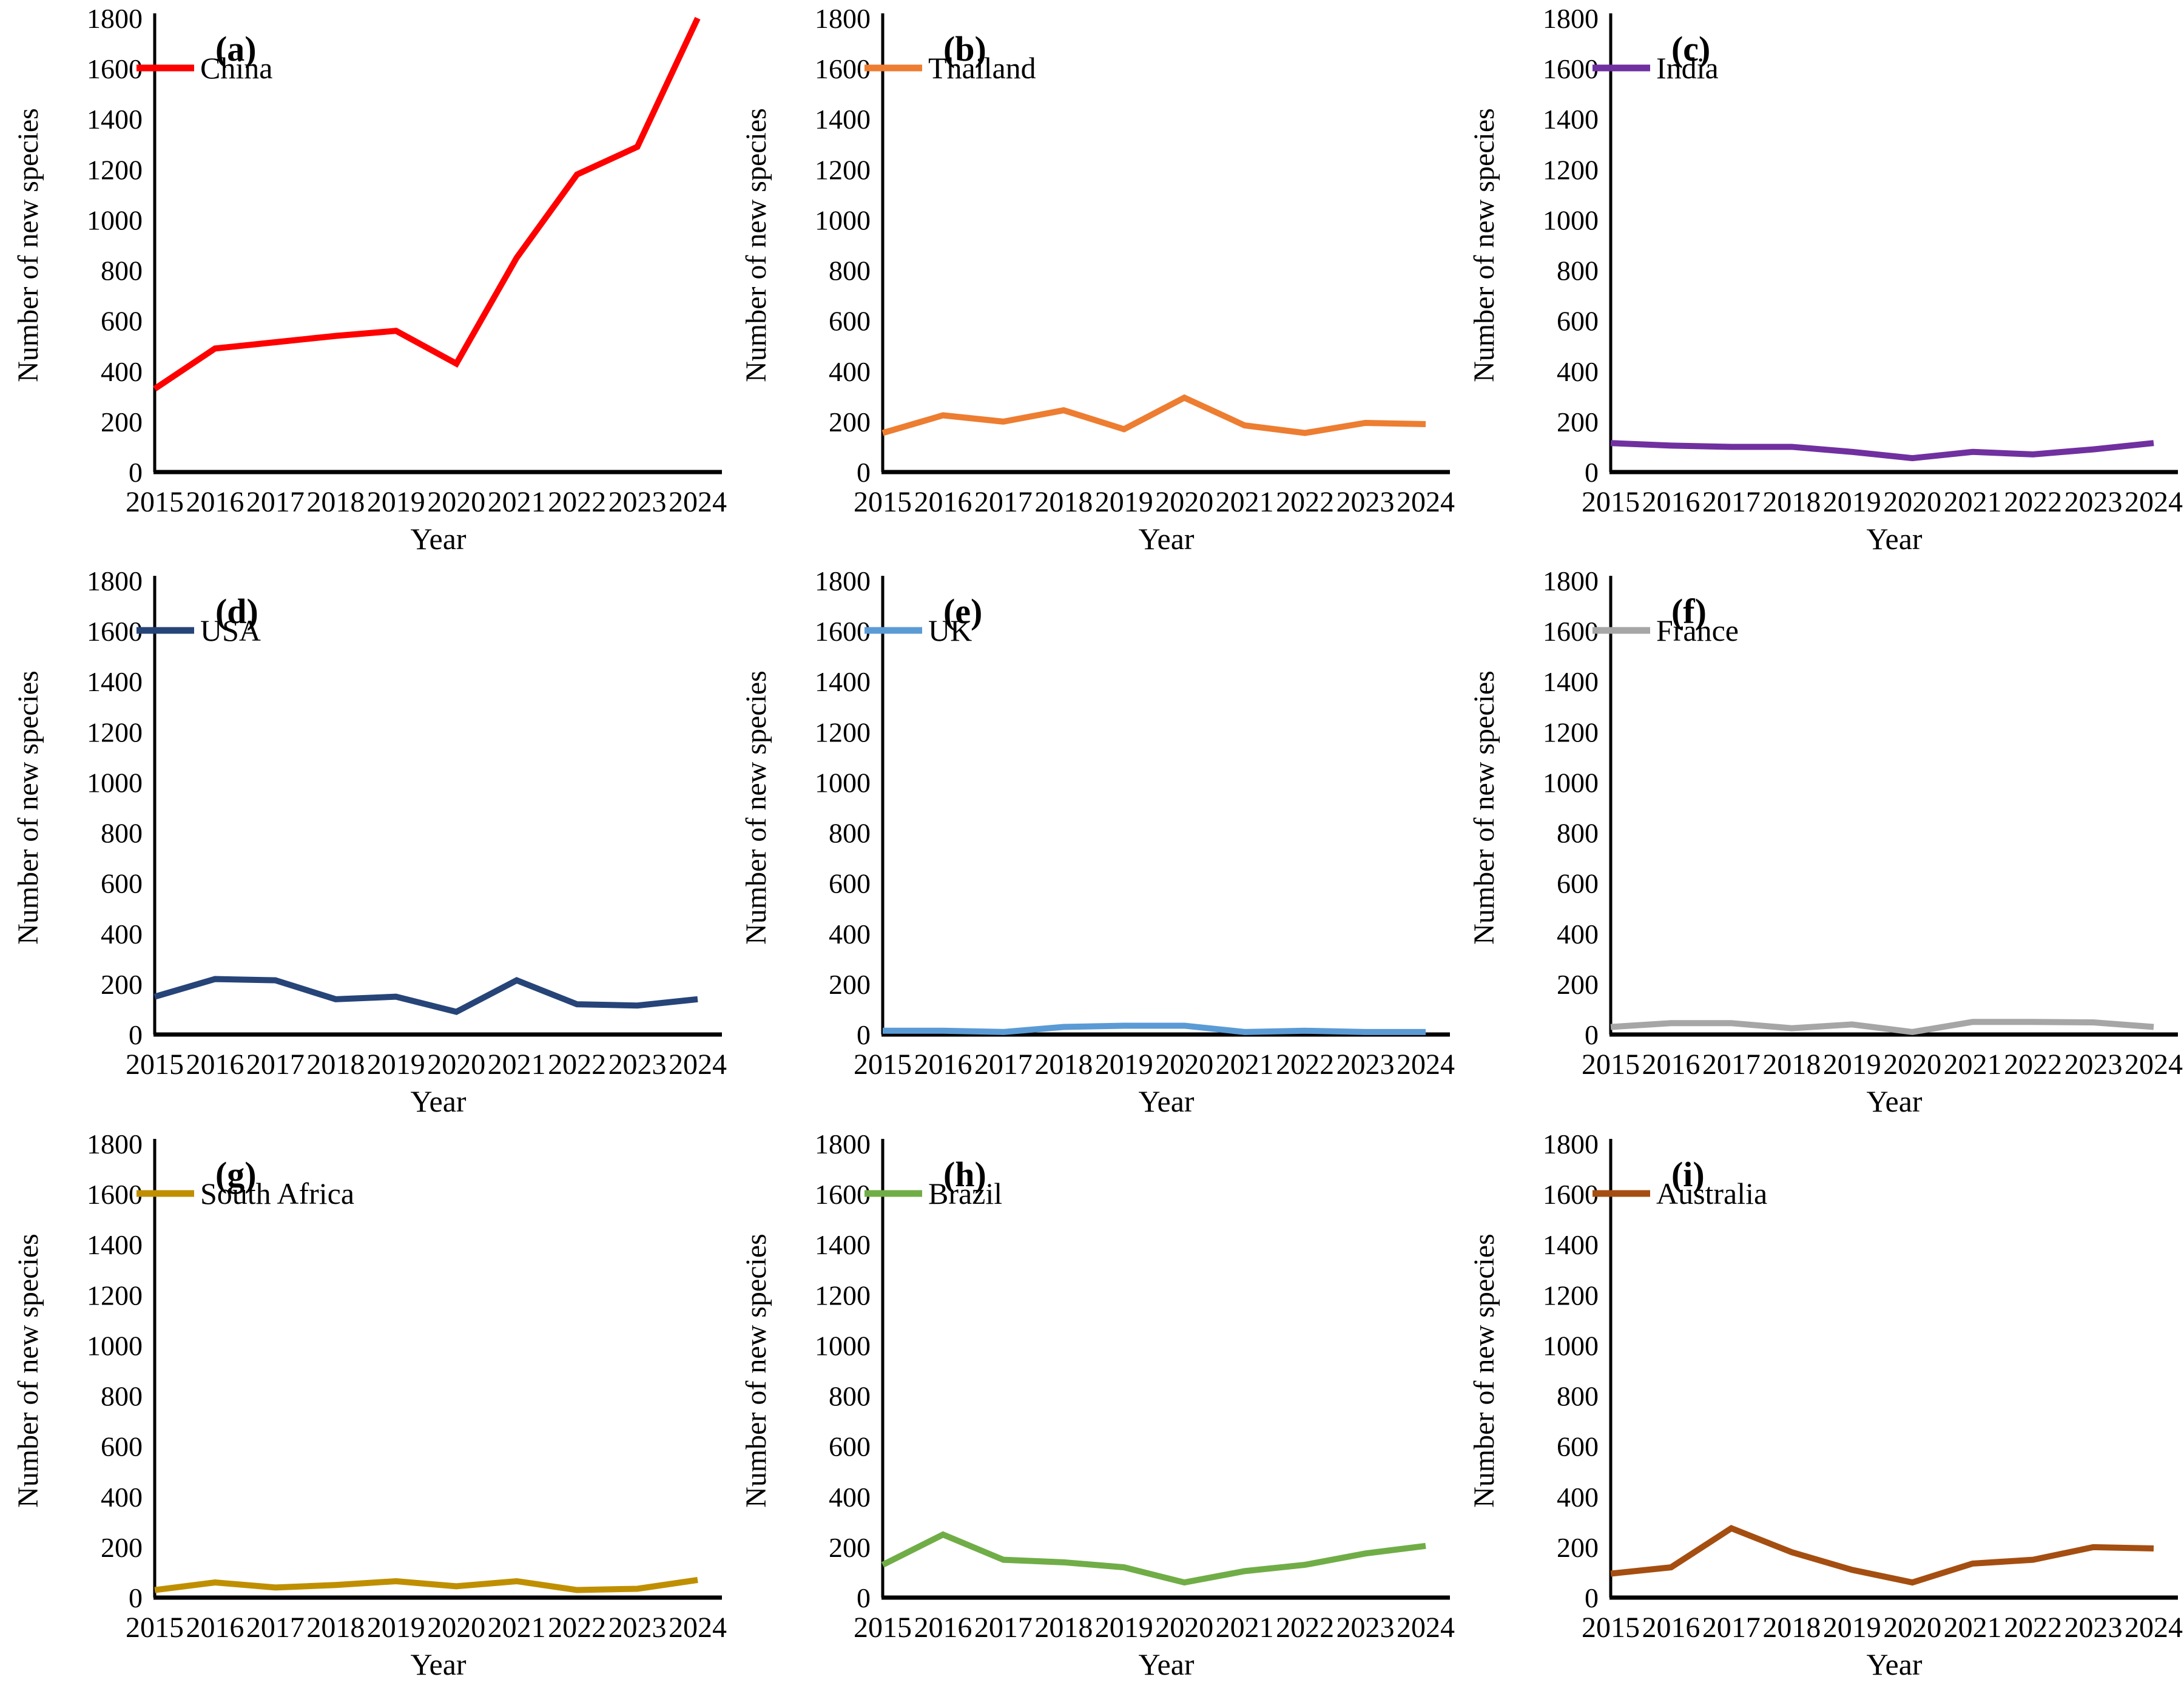  Describe the element at coordinates (1690, 49) in the screenshot. I see `panel-label: (c)` at that location.